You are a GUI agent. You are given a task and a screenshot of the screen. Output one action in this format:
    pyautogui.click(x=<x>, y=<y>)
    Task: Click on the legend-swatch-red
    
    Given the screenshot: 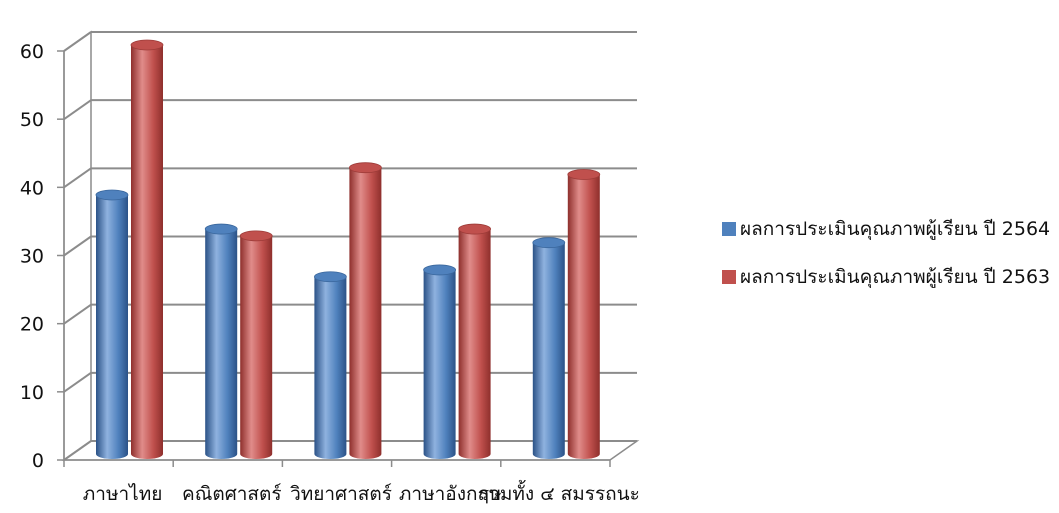 What is the action you would take?
    pyautogui.click(x=729, y=277)
    